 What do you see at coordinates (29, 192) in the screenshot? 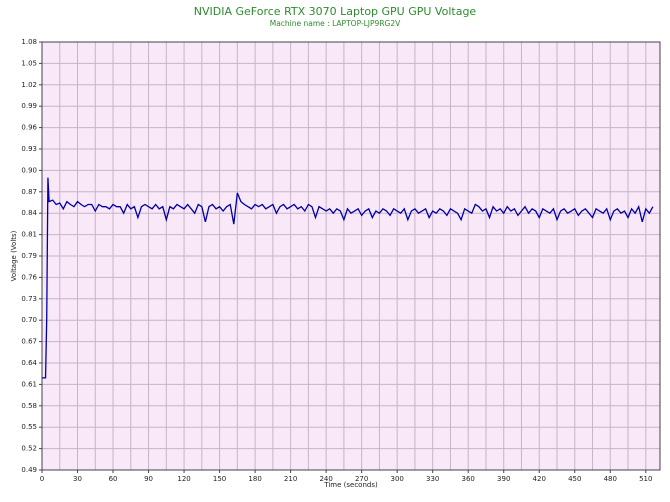
I see `y-tick-label: 0.87` at bounding box center [29, 192].